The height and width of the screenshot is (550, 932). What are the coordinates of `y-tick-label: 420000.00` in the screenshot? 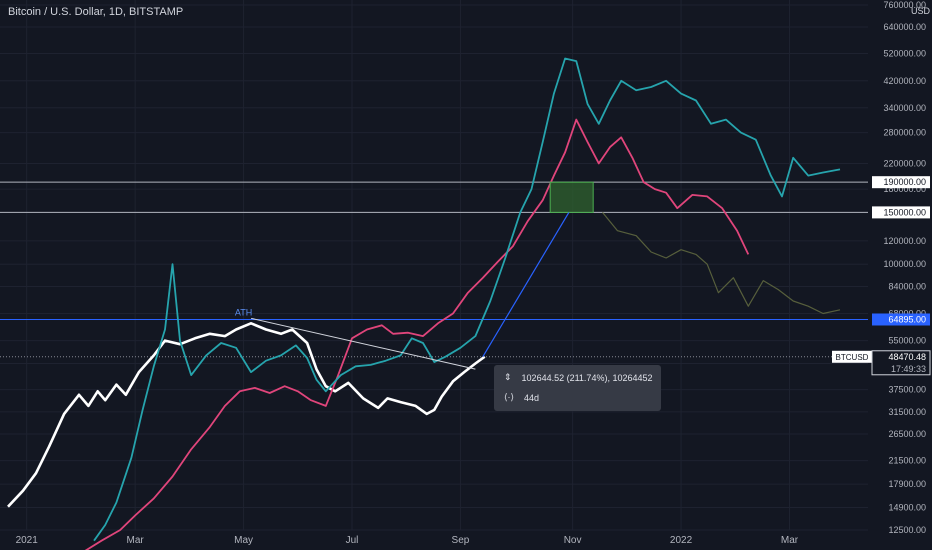 It's located at (904, 81).